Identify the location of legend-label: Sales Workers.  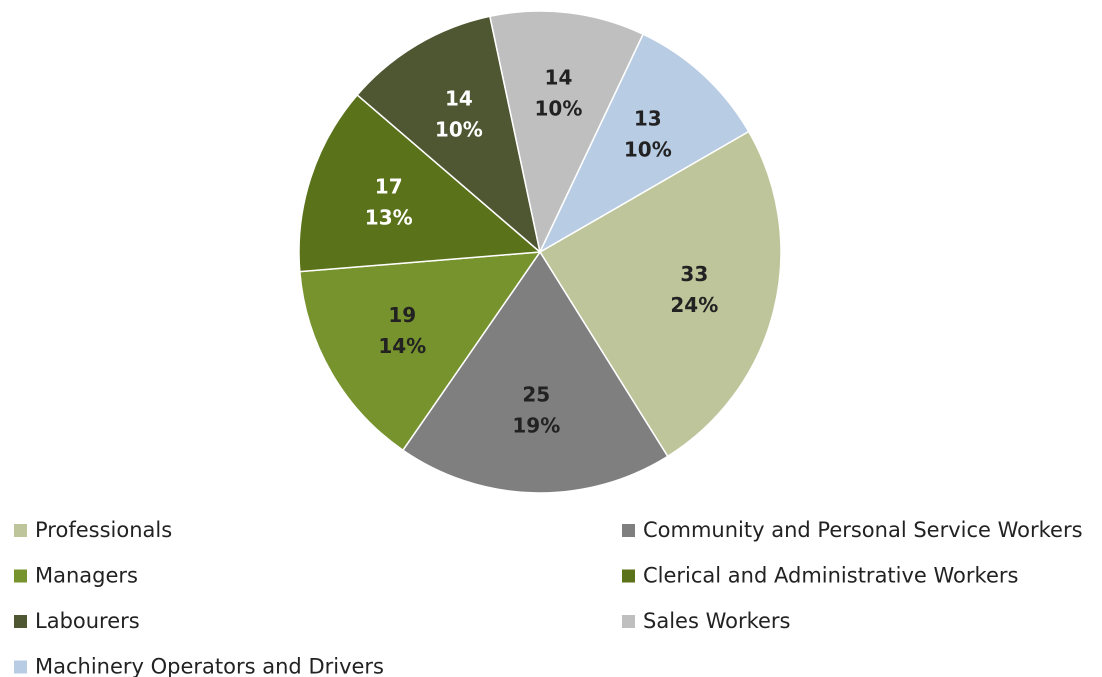
(717, 621).